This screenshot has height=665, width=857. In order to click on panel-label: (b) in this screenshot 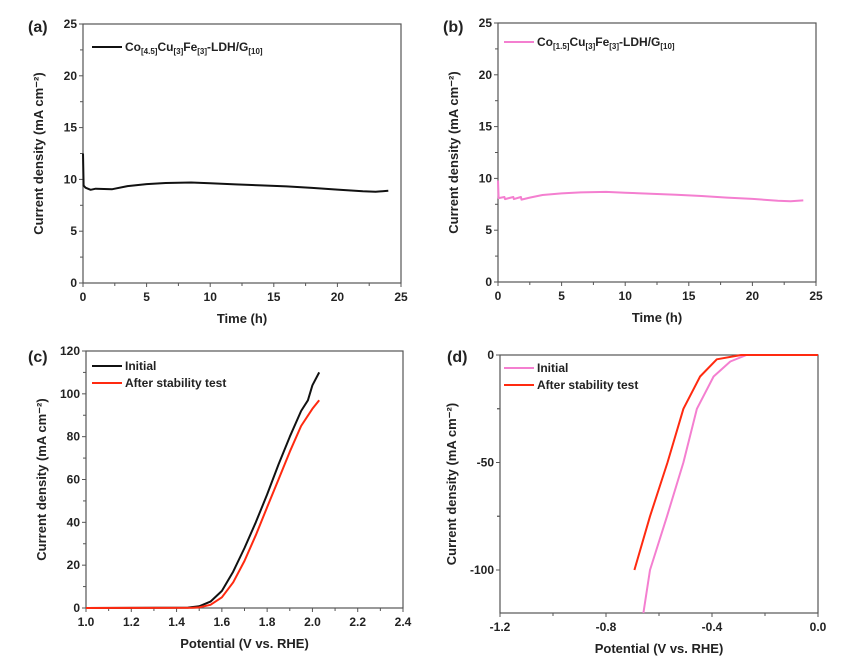, I will do `click(453, 27)`.